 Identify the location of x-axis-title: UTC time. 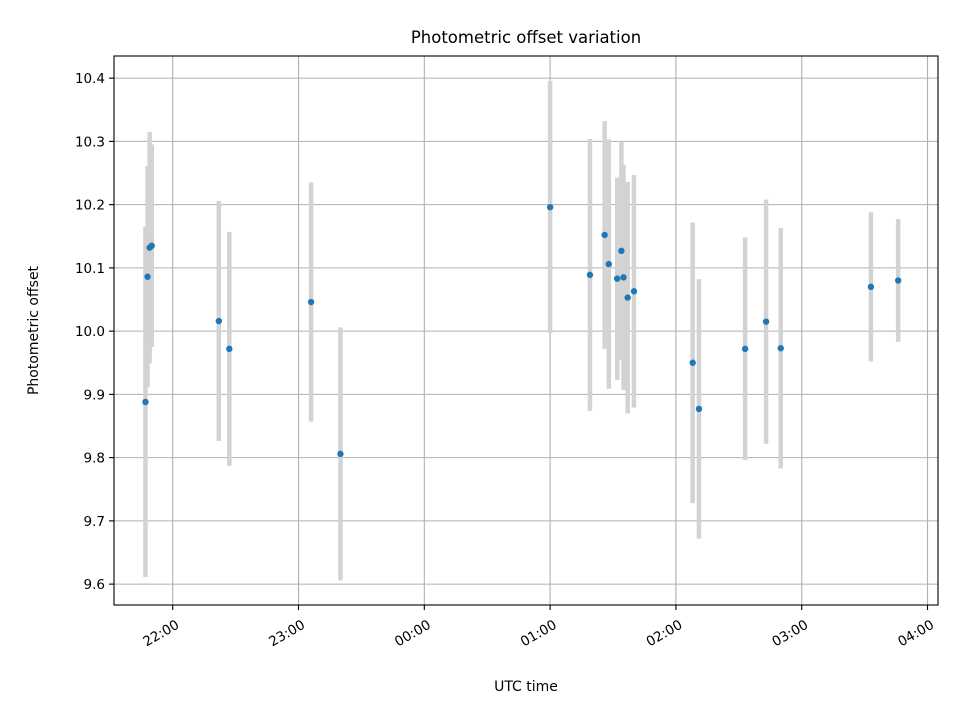
(526, 687).